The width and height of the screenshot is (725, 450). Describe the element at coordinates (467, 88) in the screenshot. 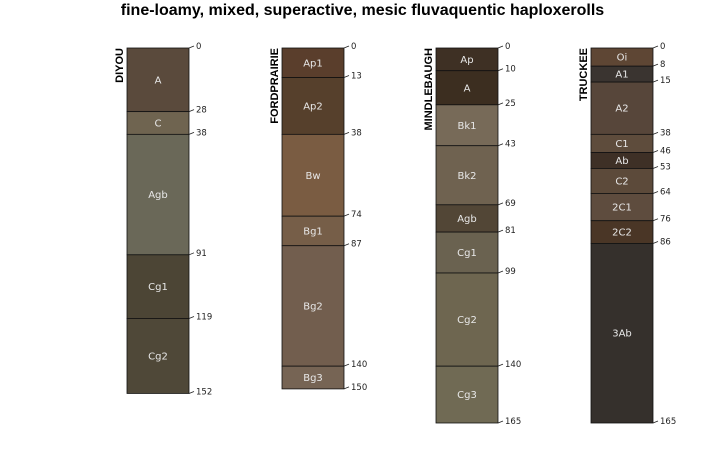

I see `horizon-a` at that location.